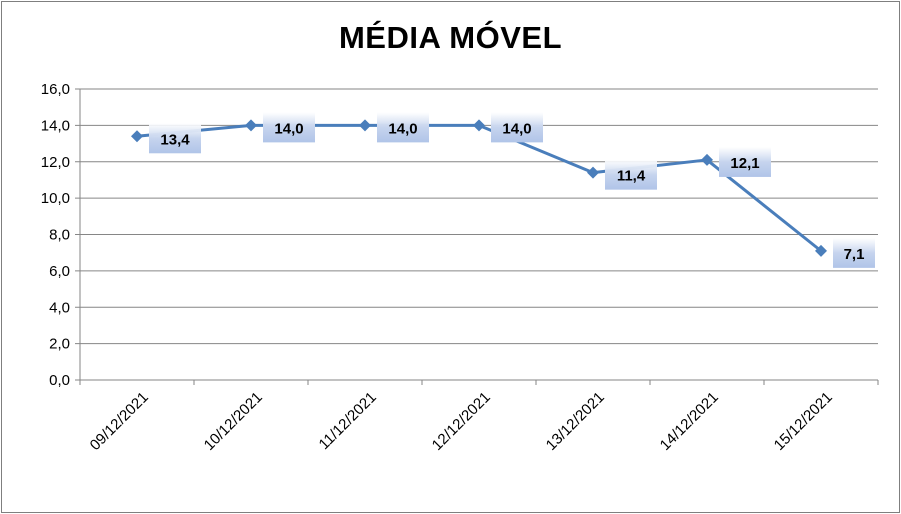  I want to click on x-tick-label: 14/12/2021, so click(689, 421).